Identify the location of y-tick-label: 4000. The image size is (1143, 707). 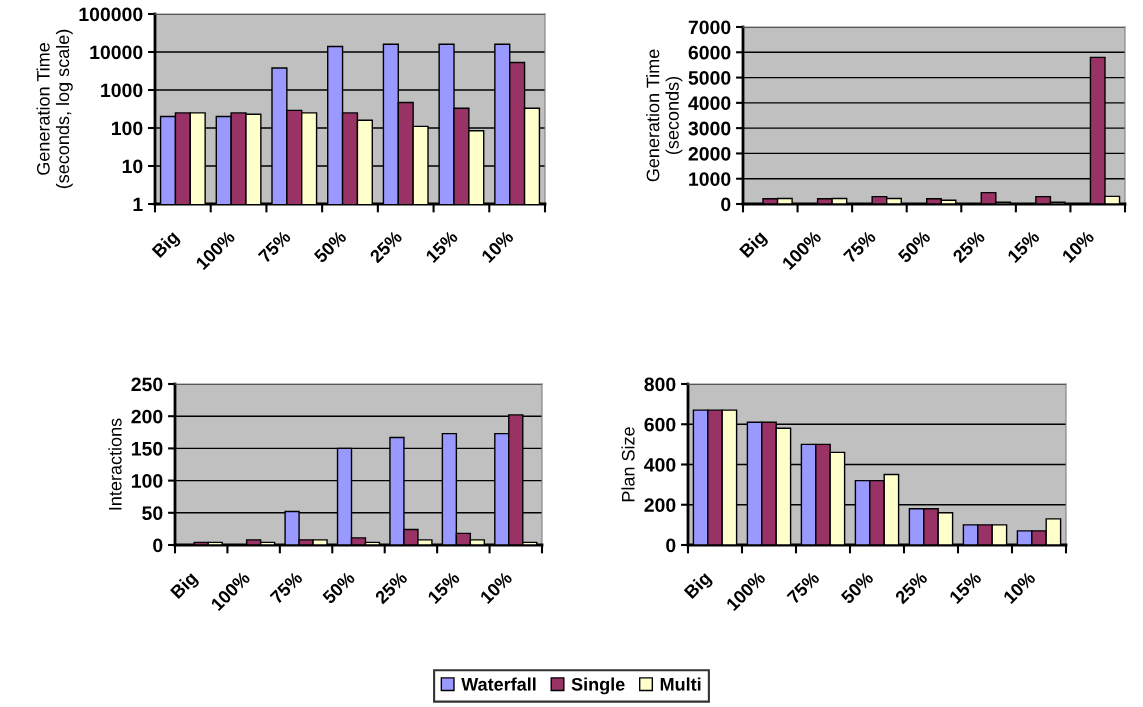
(709, 103).